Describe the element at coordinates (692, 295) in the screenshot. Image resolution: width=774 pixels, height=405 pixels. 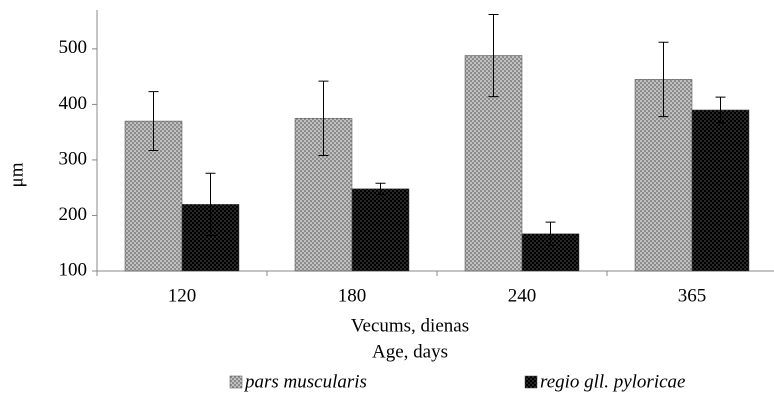
I see `x-tick-label: 365` at that location.